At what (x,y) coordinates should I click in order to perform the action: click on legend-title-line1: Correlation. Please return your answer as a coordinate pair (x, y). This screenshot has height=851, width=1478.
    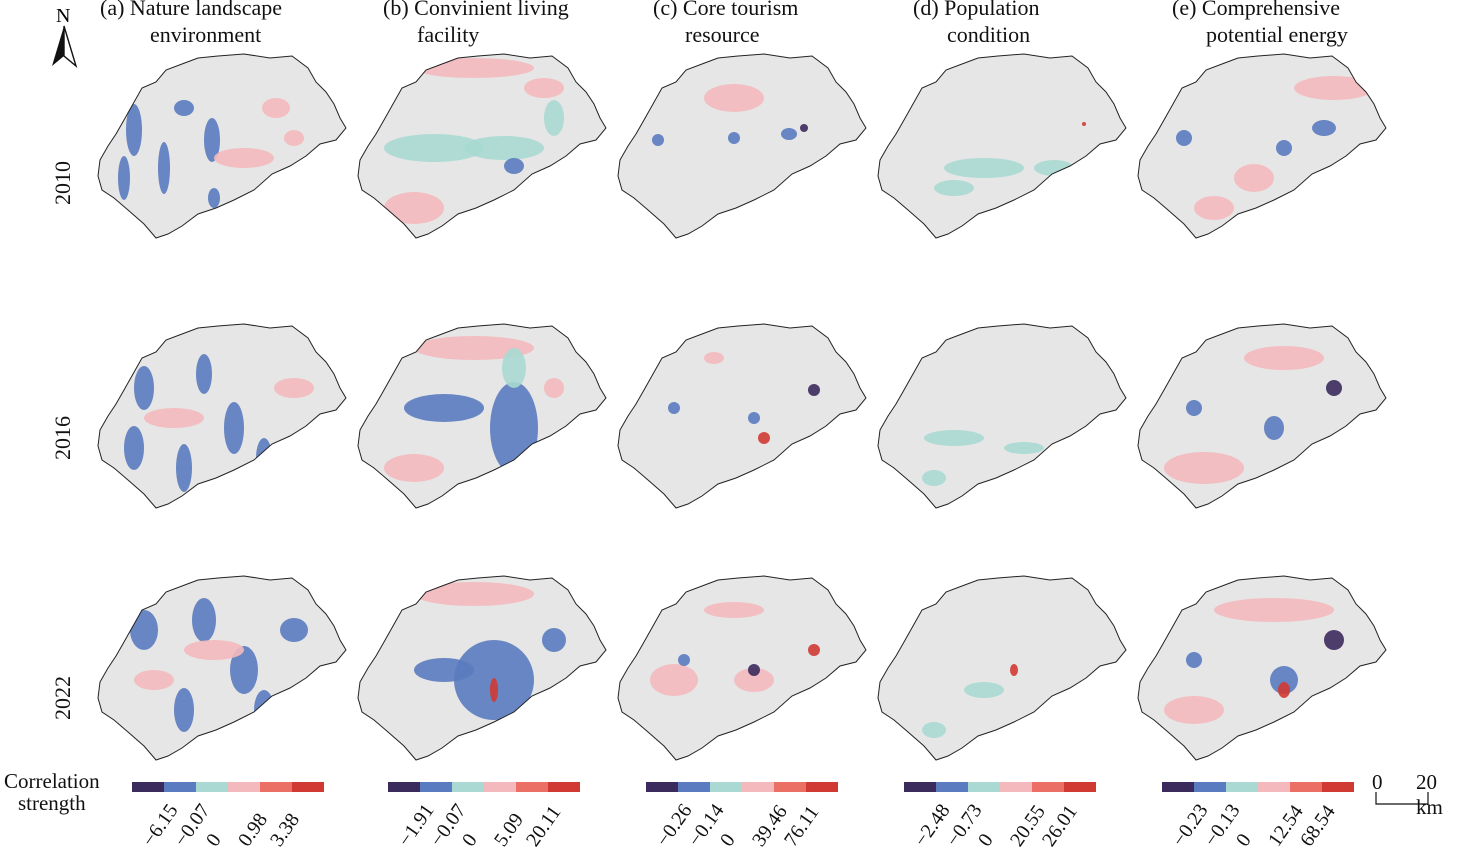
    Looking at the image, I should click on (52, 781).